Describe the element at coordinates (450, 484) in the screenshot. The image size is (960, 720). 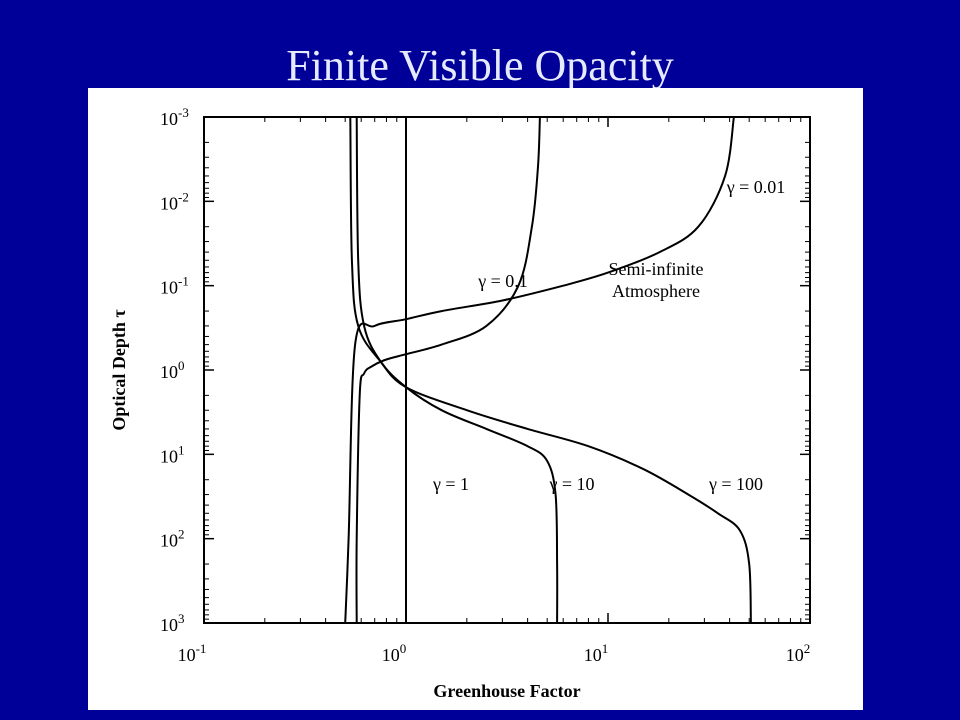
I see `series-label-gamma-1: γ = 1` at that location.